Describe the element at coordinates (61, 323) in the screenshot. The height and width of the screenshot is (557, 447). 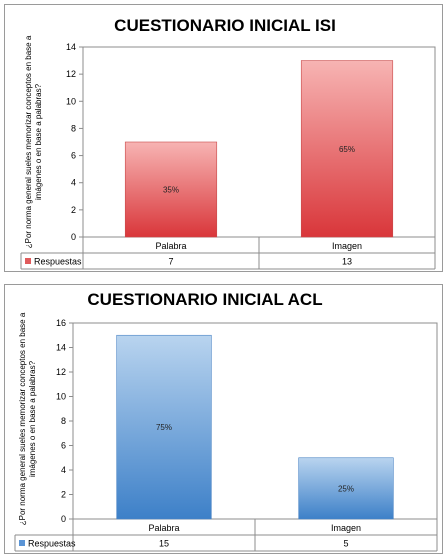
I see `y-tick-label: 16` at that location.